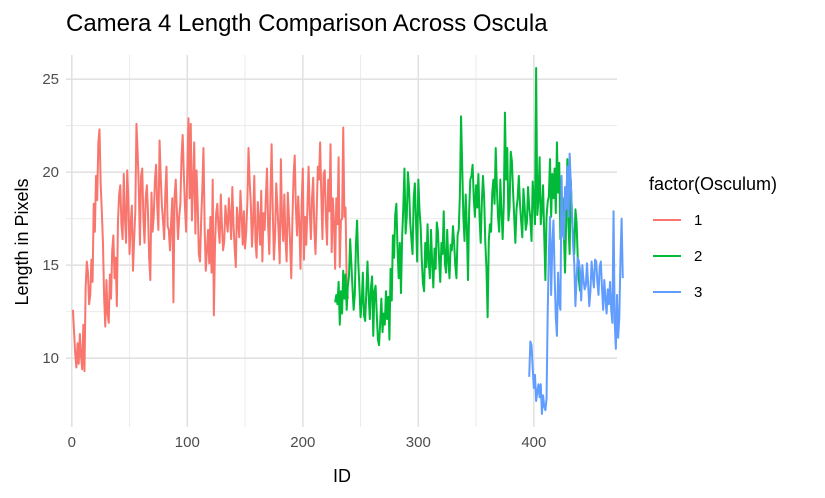  What do you see at coordinates (50, 79) in the screenshot?
I see `y-tick-label: 25` at bounding box center [50, 79].